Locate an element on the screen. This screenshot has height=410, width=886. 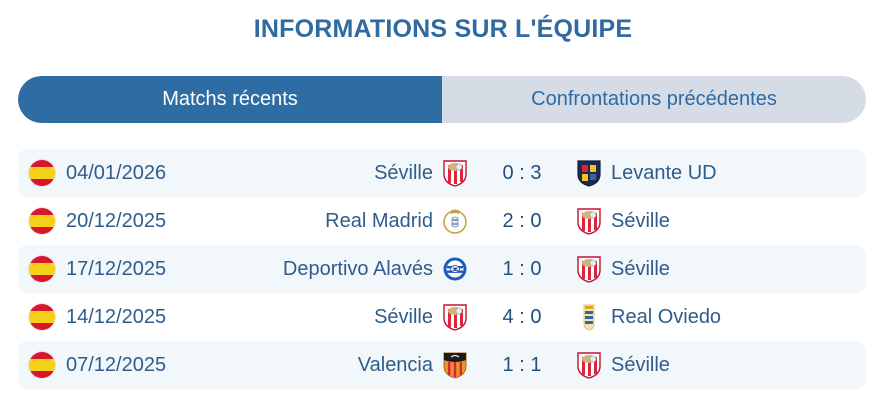
match-date: 14/12/2025 is located at coordinates (116, 316).